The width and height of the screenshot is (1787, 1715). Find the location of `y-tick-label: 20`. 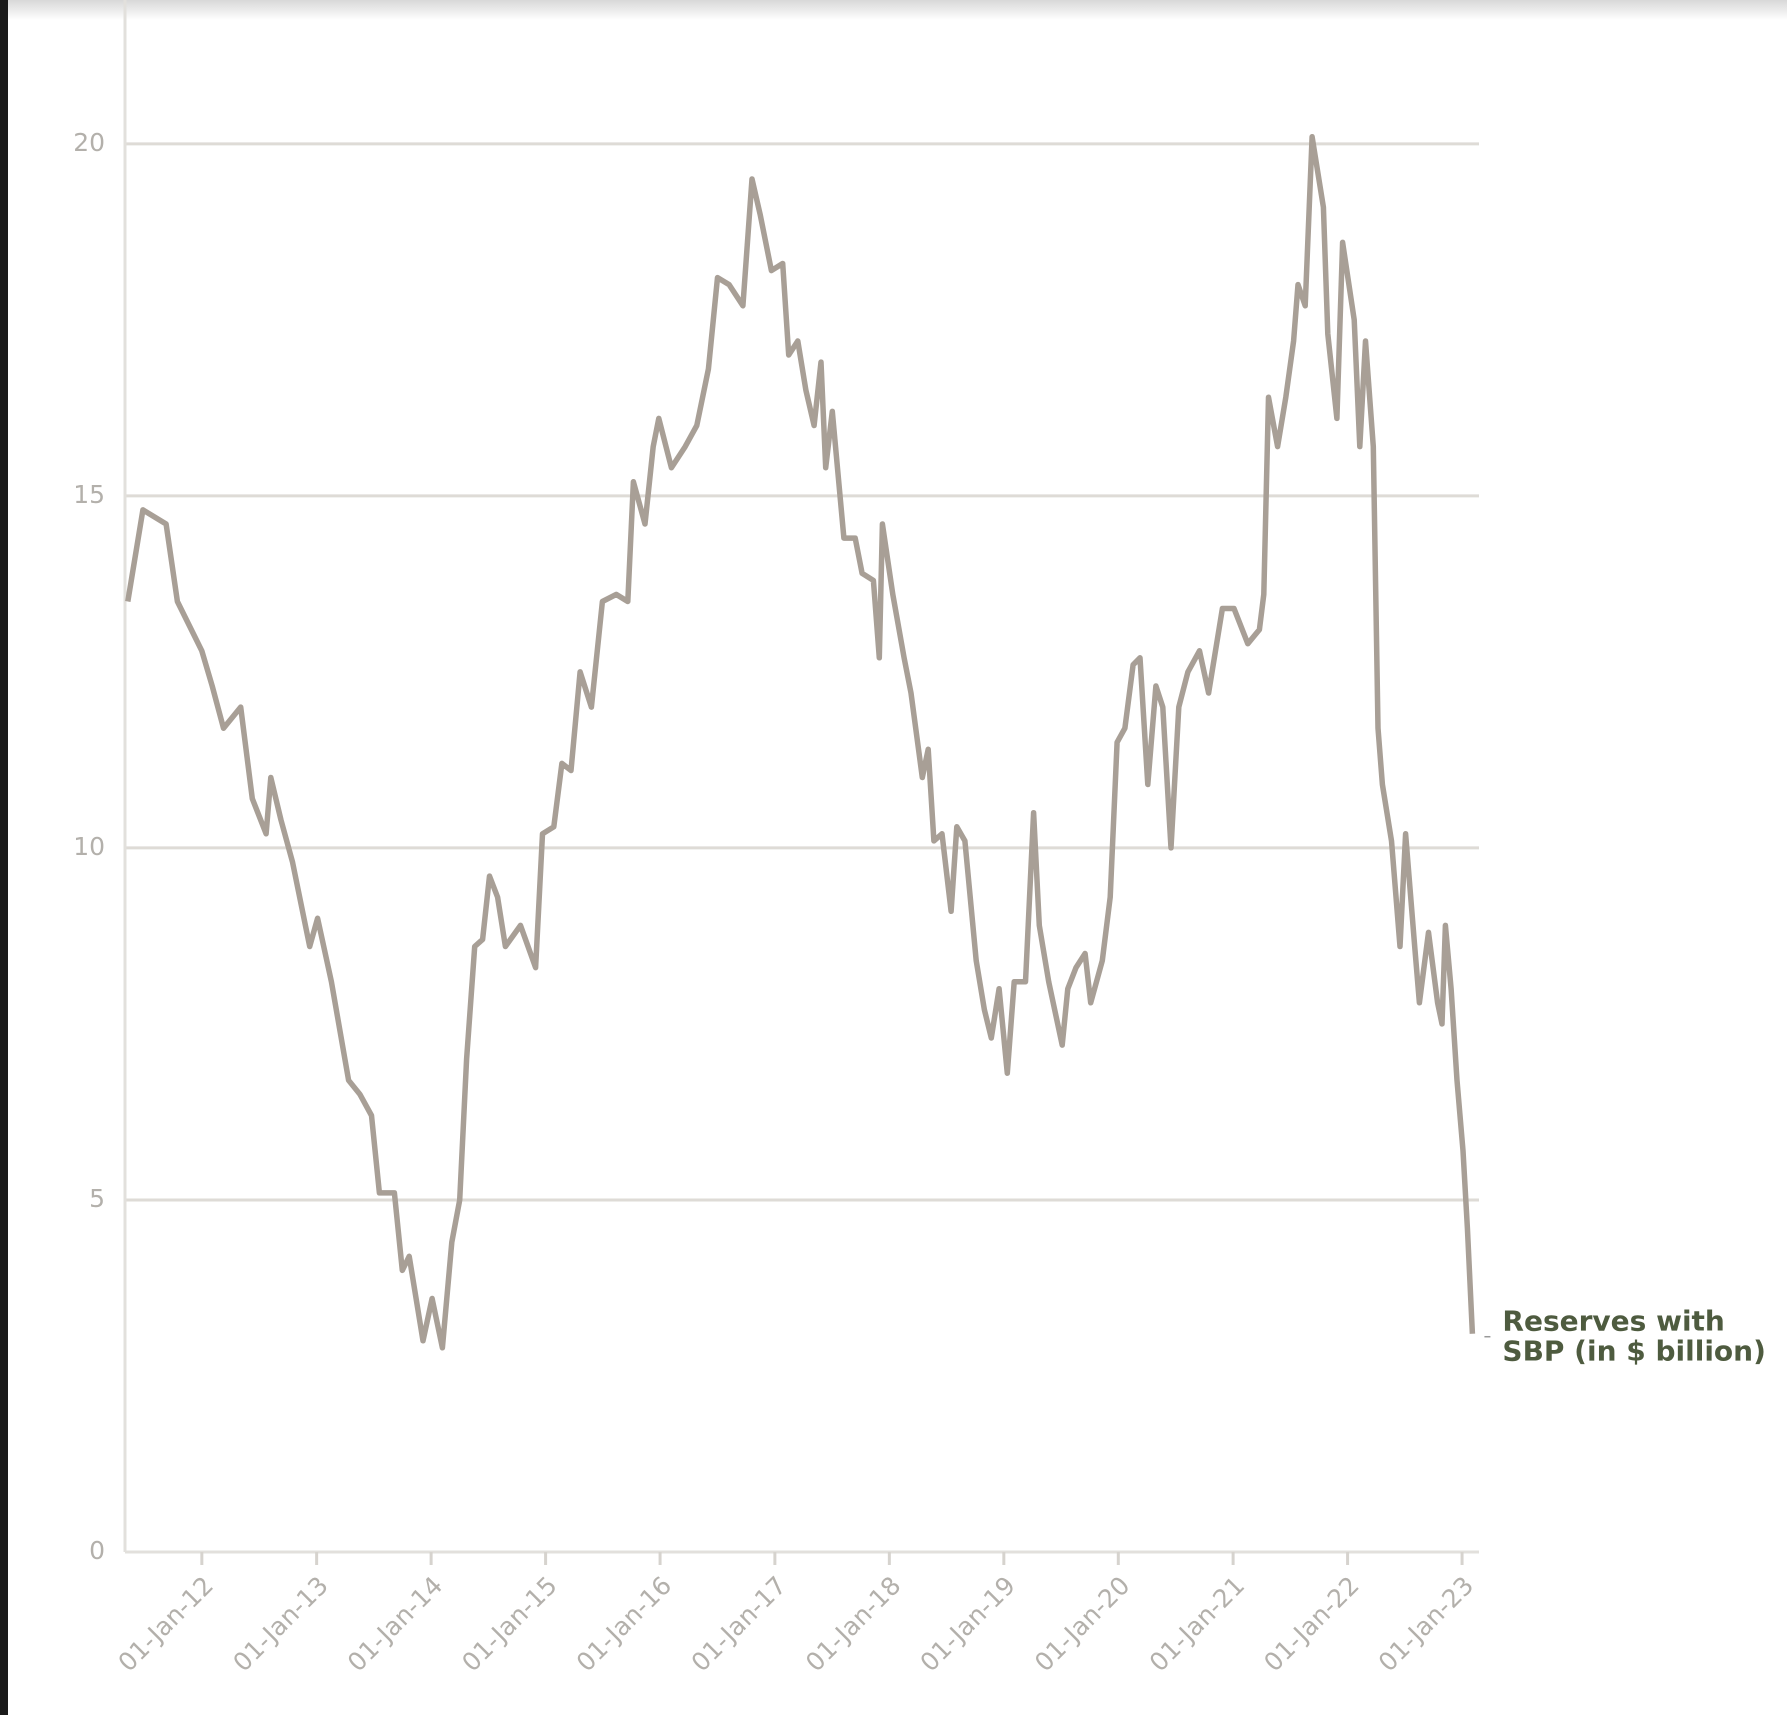

y-tick-label: 20 is located at coordinates (89, 142).